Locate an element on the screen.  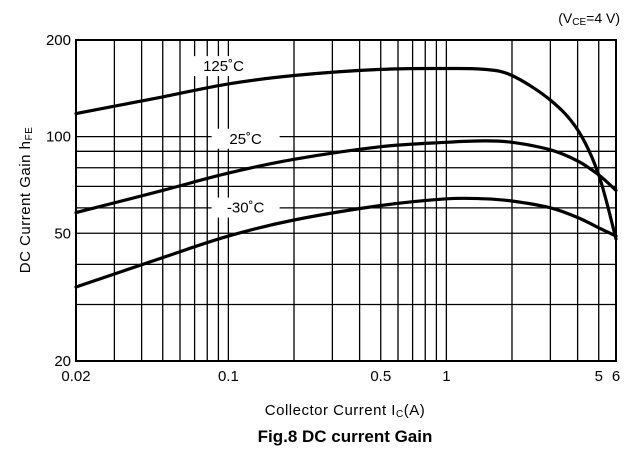
x-axis-label: Collector Current IC(A) is located at coordinates (345, 411).